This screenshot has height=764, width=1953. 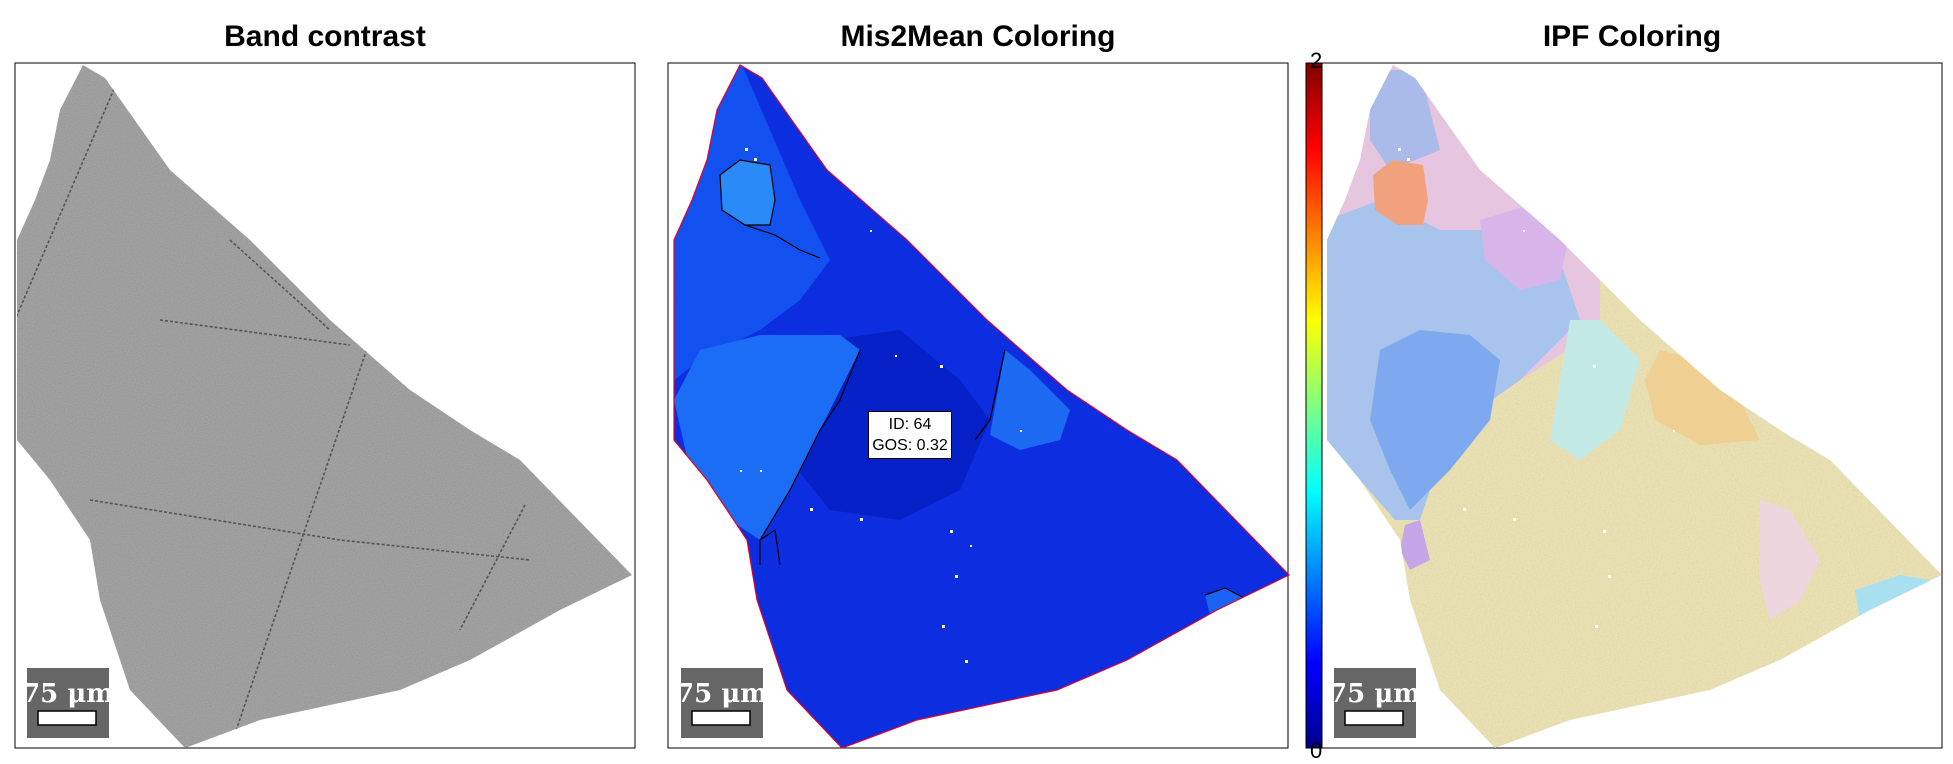 I want to click on colorbar-min-label: 0, so click(x=1316, y=750).